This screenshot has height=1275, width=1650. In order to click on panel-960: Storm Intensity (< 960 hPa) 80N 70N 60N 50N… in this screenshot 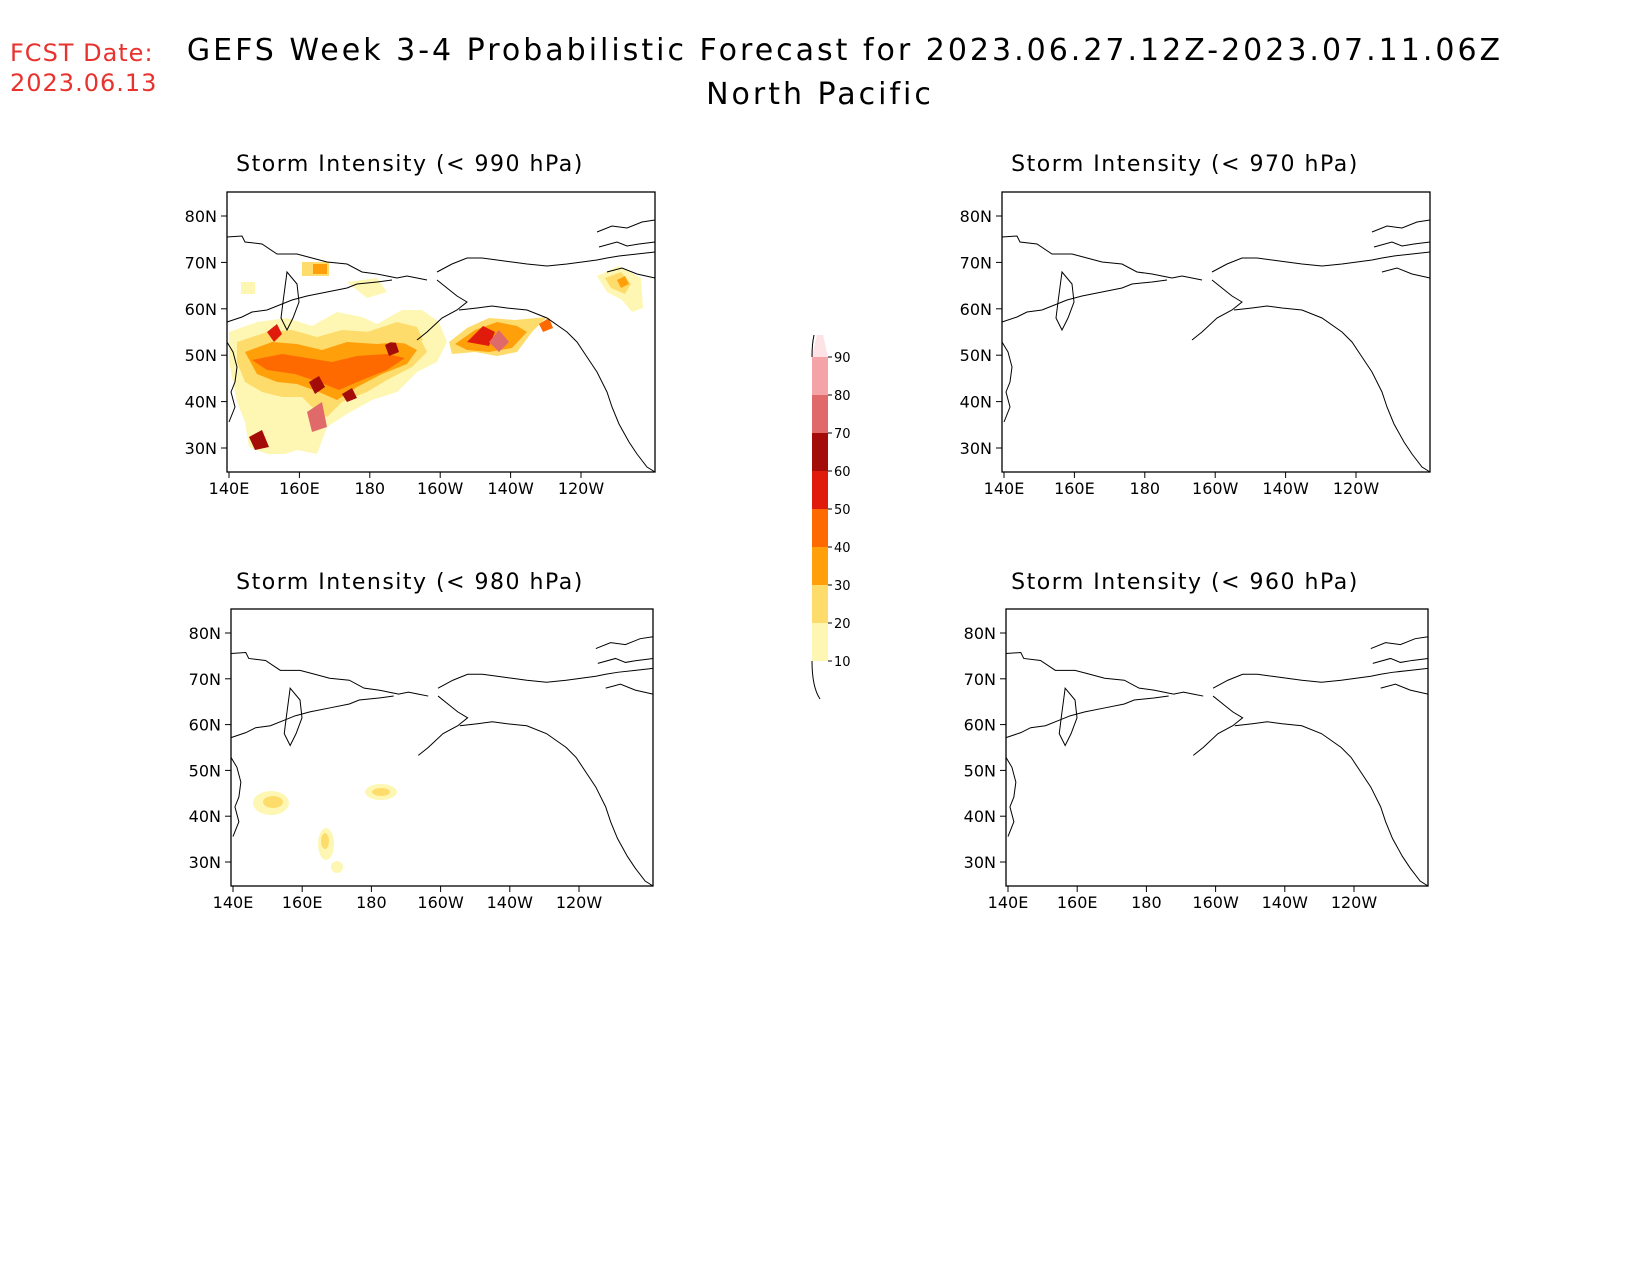, I will do `click(1205, 756)`.